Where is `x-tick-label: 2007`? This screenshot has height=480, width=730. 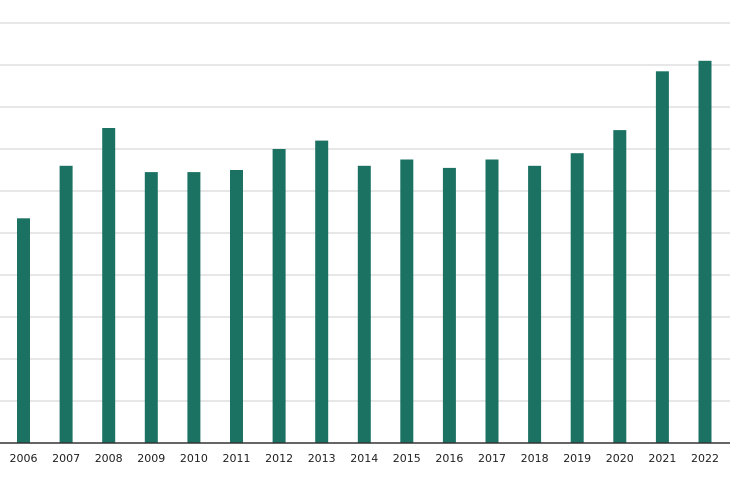 x-tick-label: 2007 is located at coordinates (66, 458).